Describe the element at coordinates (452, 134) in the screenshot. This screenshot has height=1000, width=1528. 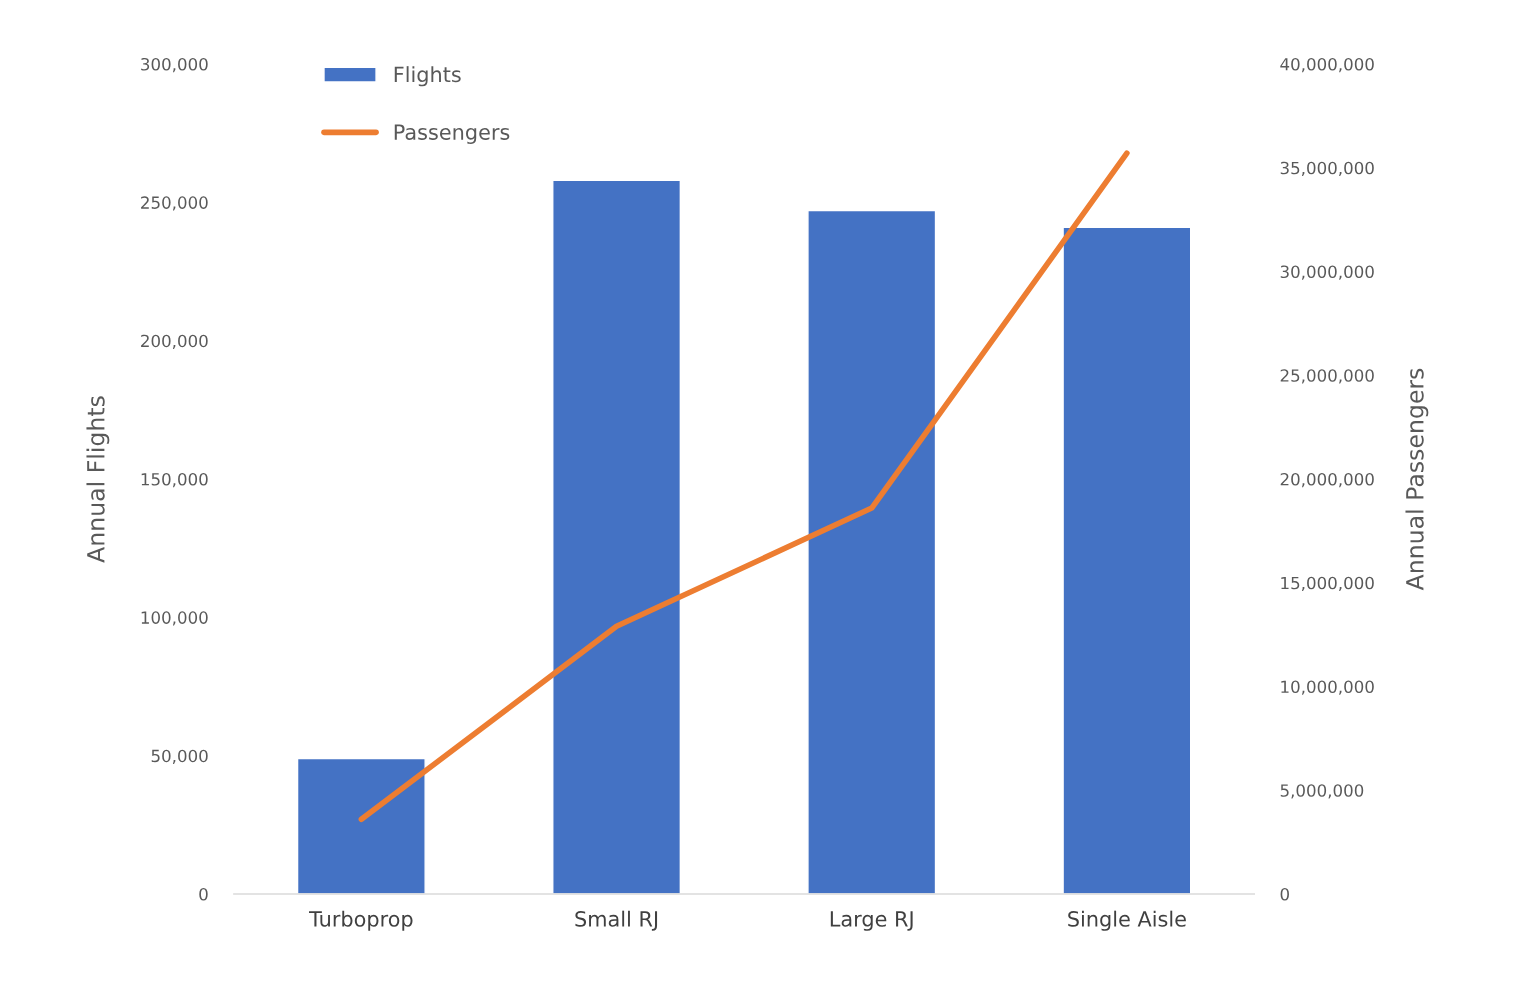
I see `legend-label: Passengers` at that location.